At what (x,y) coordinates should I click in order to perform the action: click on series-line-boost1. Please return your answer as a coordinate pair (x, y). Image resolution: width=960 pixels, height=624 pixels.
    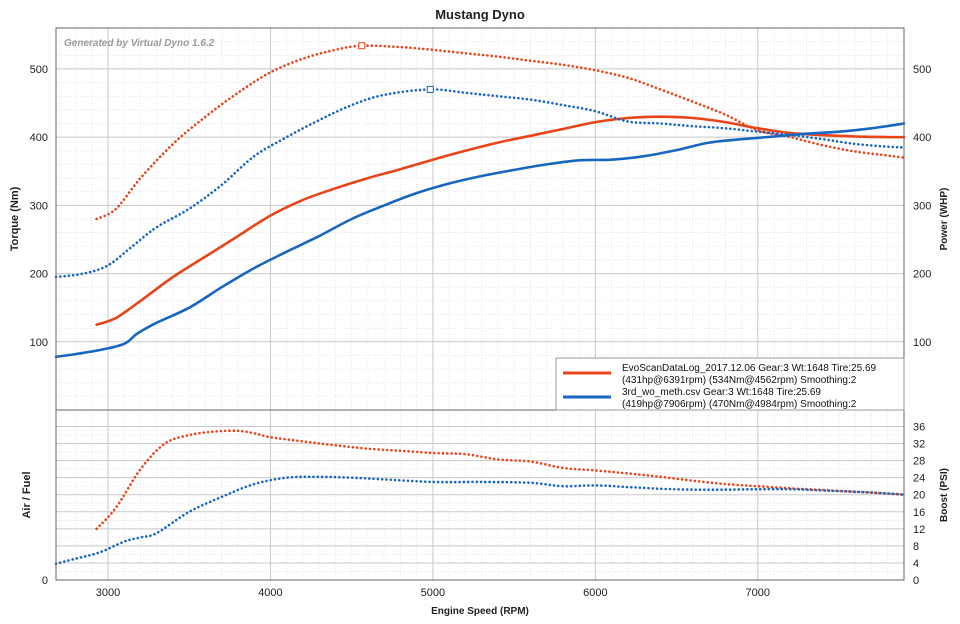
    Looking at the image, I should click on (500, 480).